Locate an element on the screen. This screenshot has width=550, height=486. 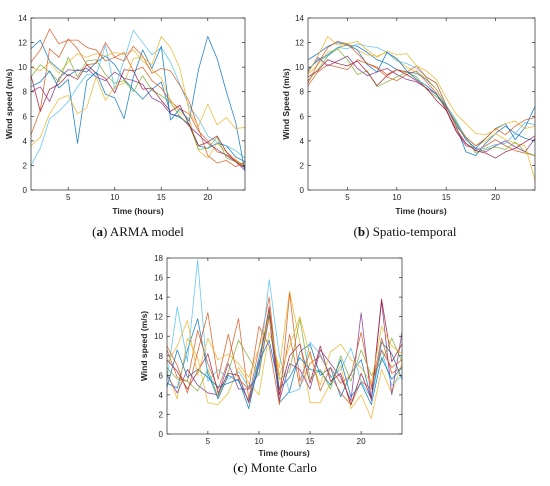
caption-text: Spatio-temporal is located at coordinates (415, 231).